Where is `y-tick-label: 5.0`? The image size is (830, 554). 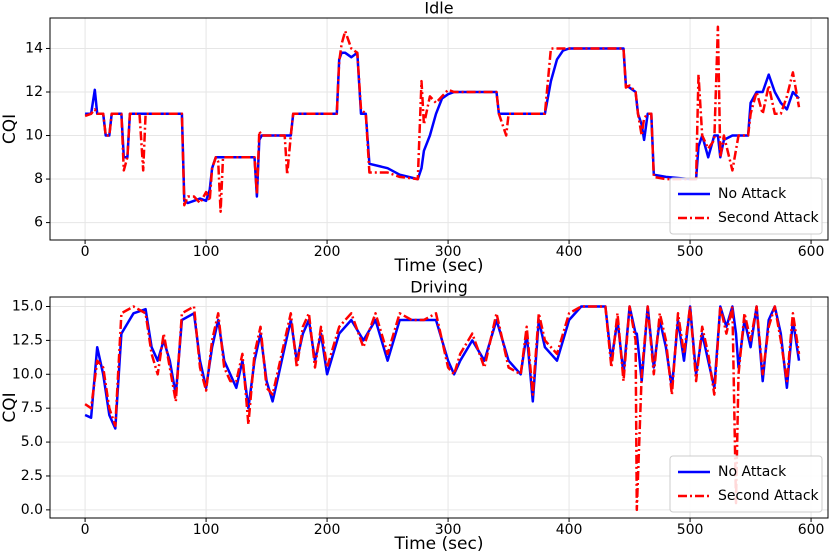
y-tick-label: 5.0 is located at coordinates (32, 442).